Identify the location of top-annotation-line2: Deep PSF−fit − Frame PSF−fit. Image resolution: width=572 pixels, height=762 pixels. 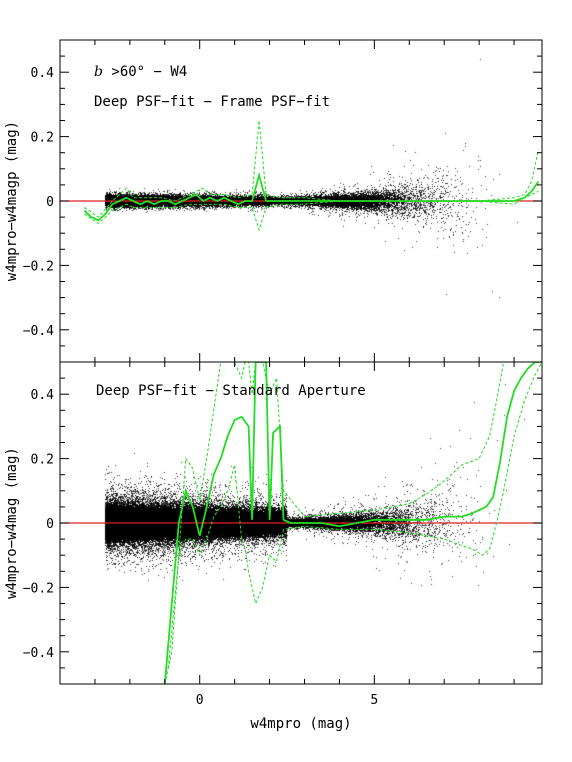
(212, 102).